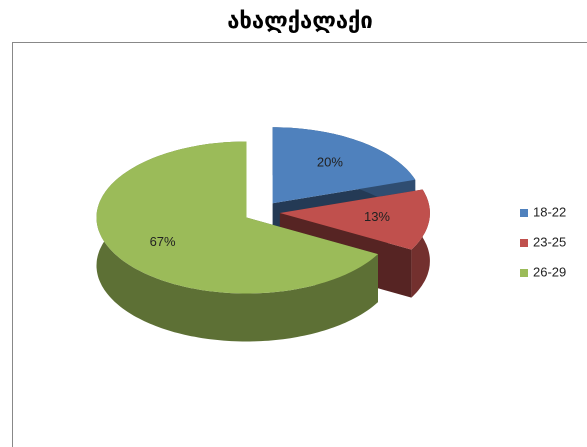 This screenshot has height=447, width=587. Describe the element at coordinates (330, 162) in the screenshot. I see `data-label: 20%` at that location.